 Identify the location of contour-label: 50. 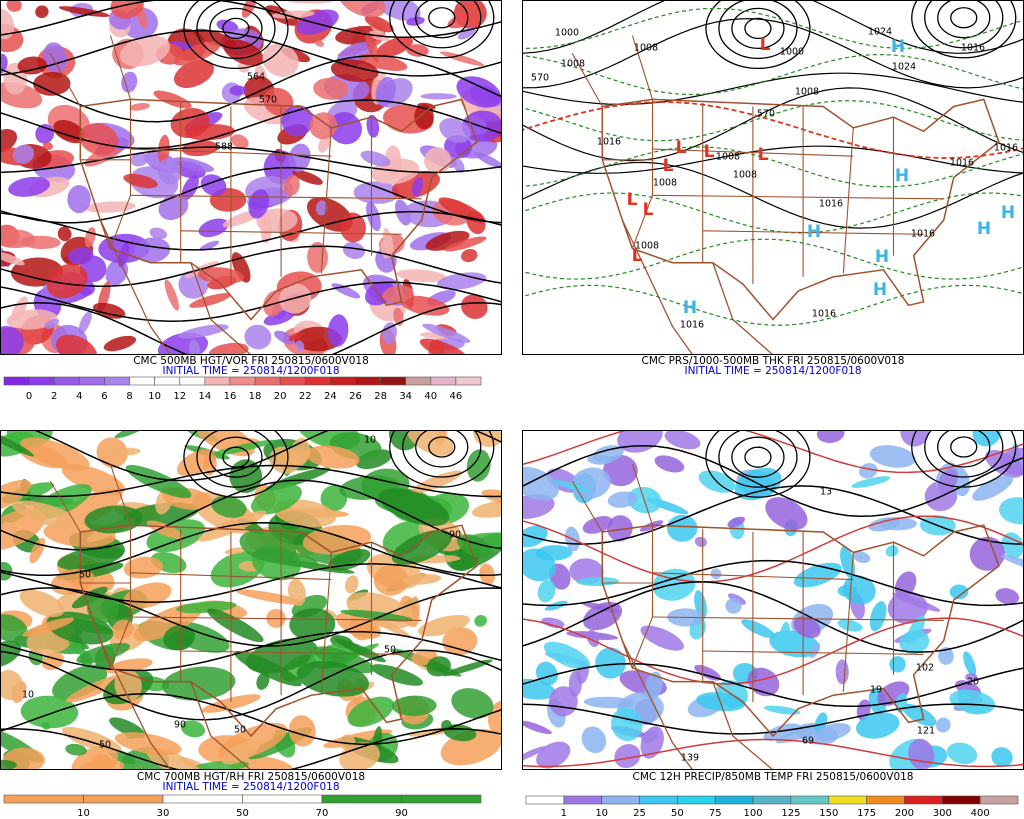
(390, 650).